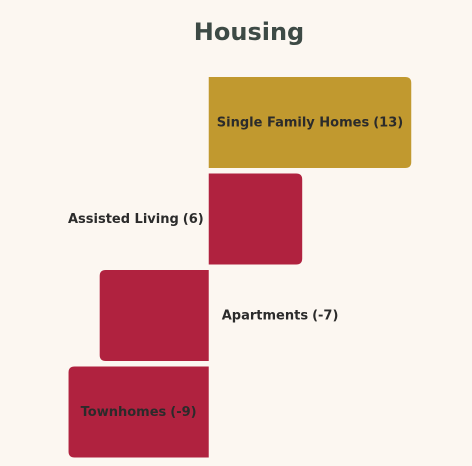 The width and height of the screenshot is (472, 466). I want to click on bar-label: Apartments (-7), so click(280, 315).